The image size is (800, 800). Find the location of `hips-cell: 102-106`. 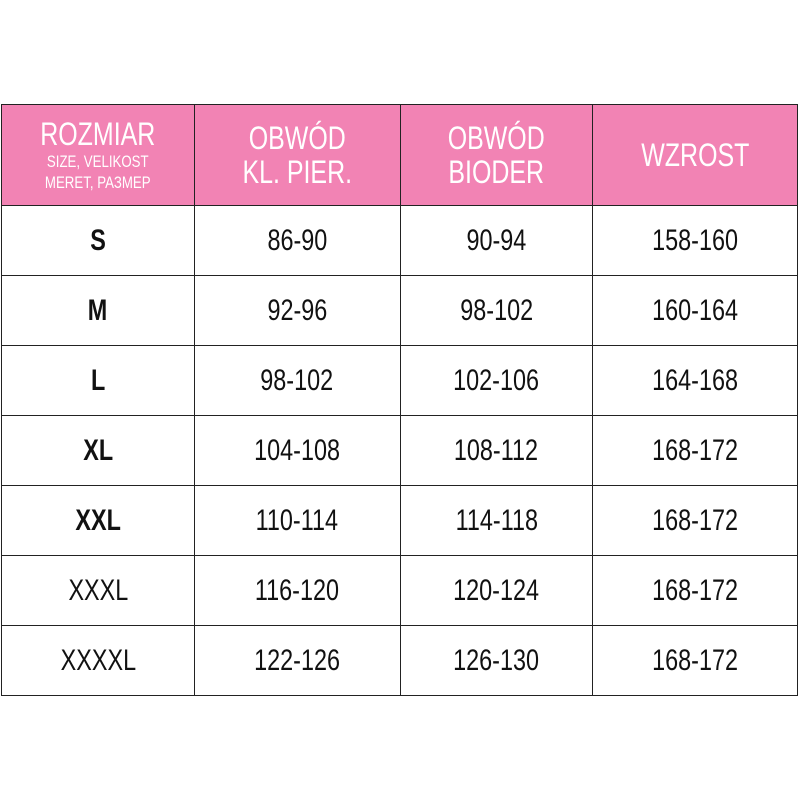

hips-cell: 102-106 is located at coordinates (496, 380).